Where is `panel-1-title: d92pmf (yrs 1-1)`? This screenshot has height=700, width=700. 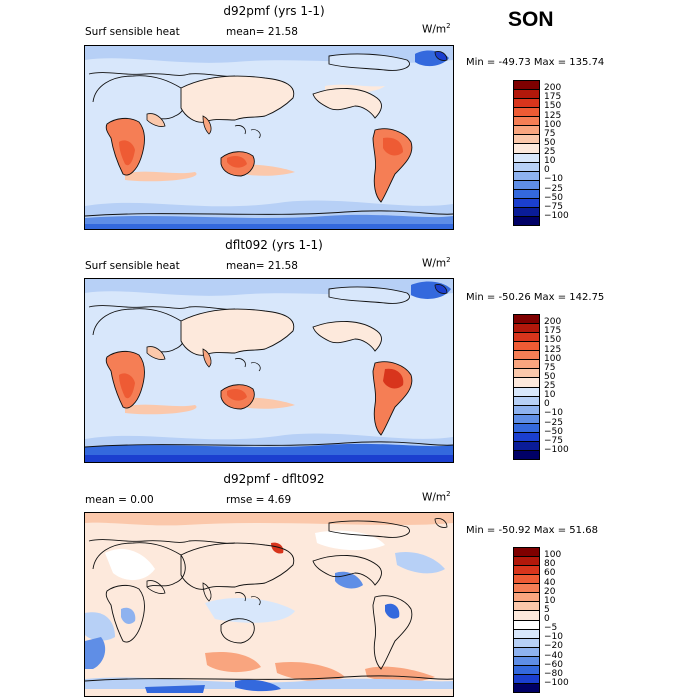 panel-1-title: d92pmf (yrs 1-1) is located at coordinates (274, 11).